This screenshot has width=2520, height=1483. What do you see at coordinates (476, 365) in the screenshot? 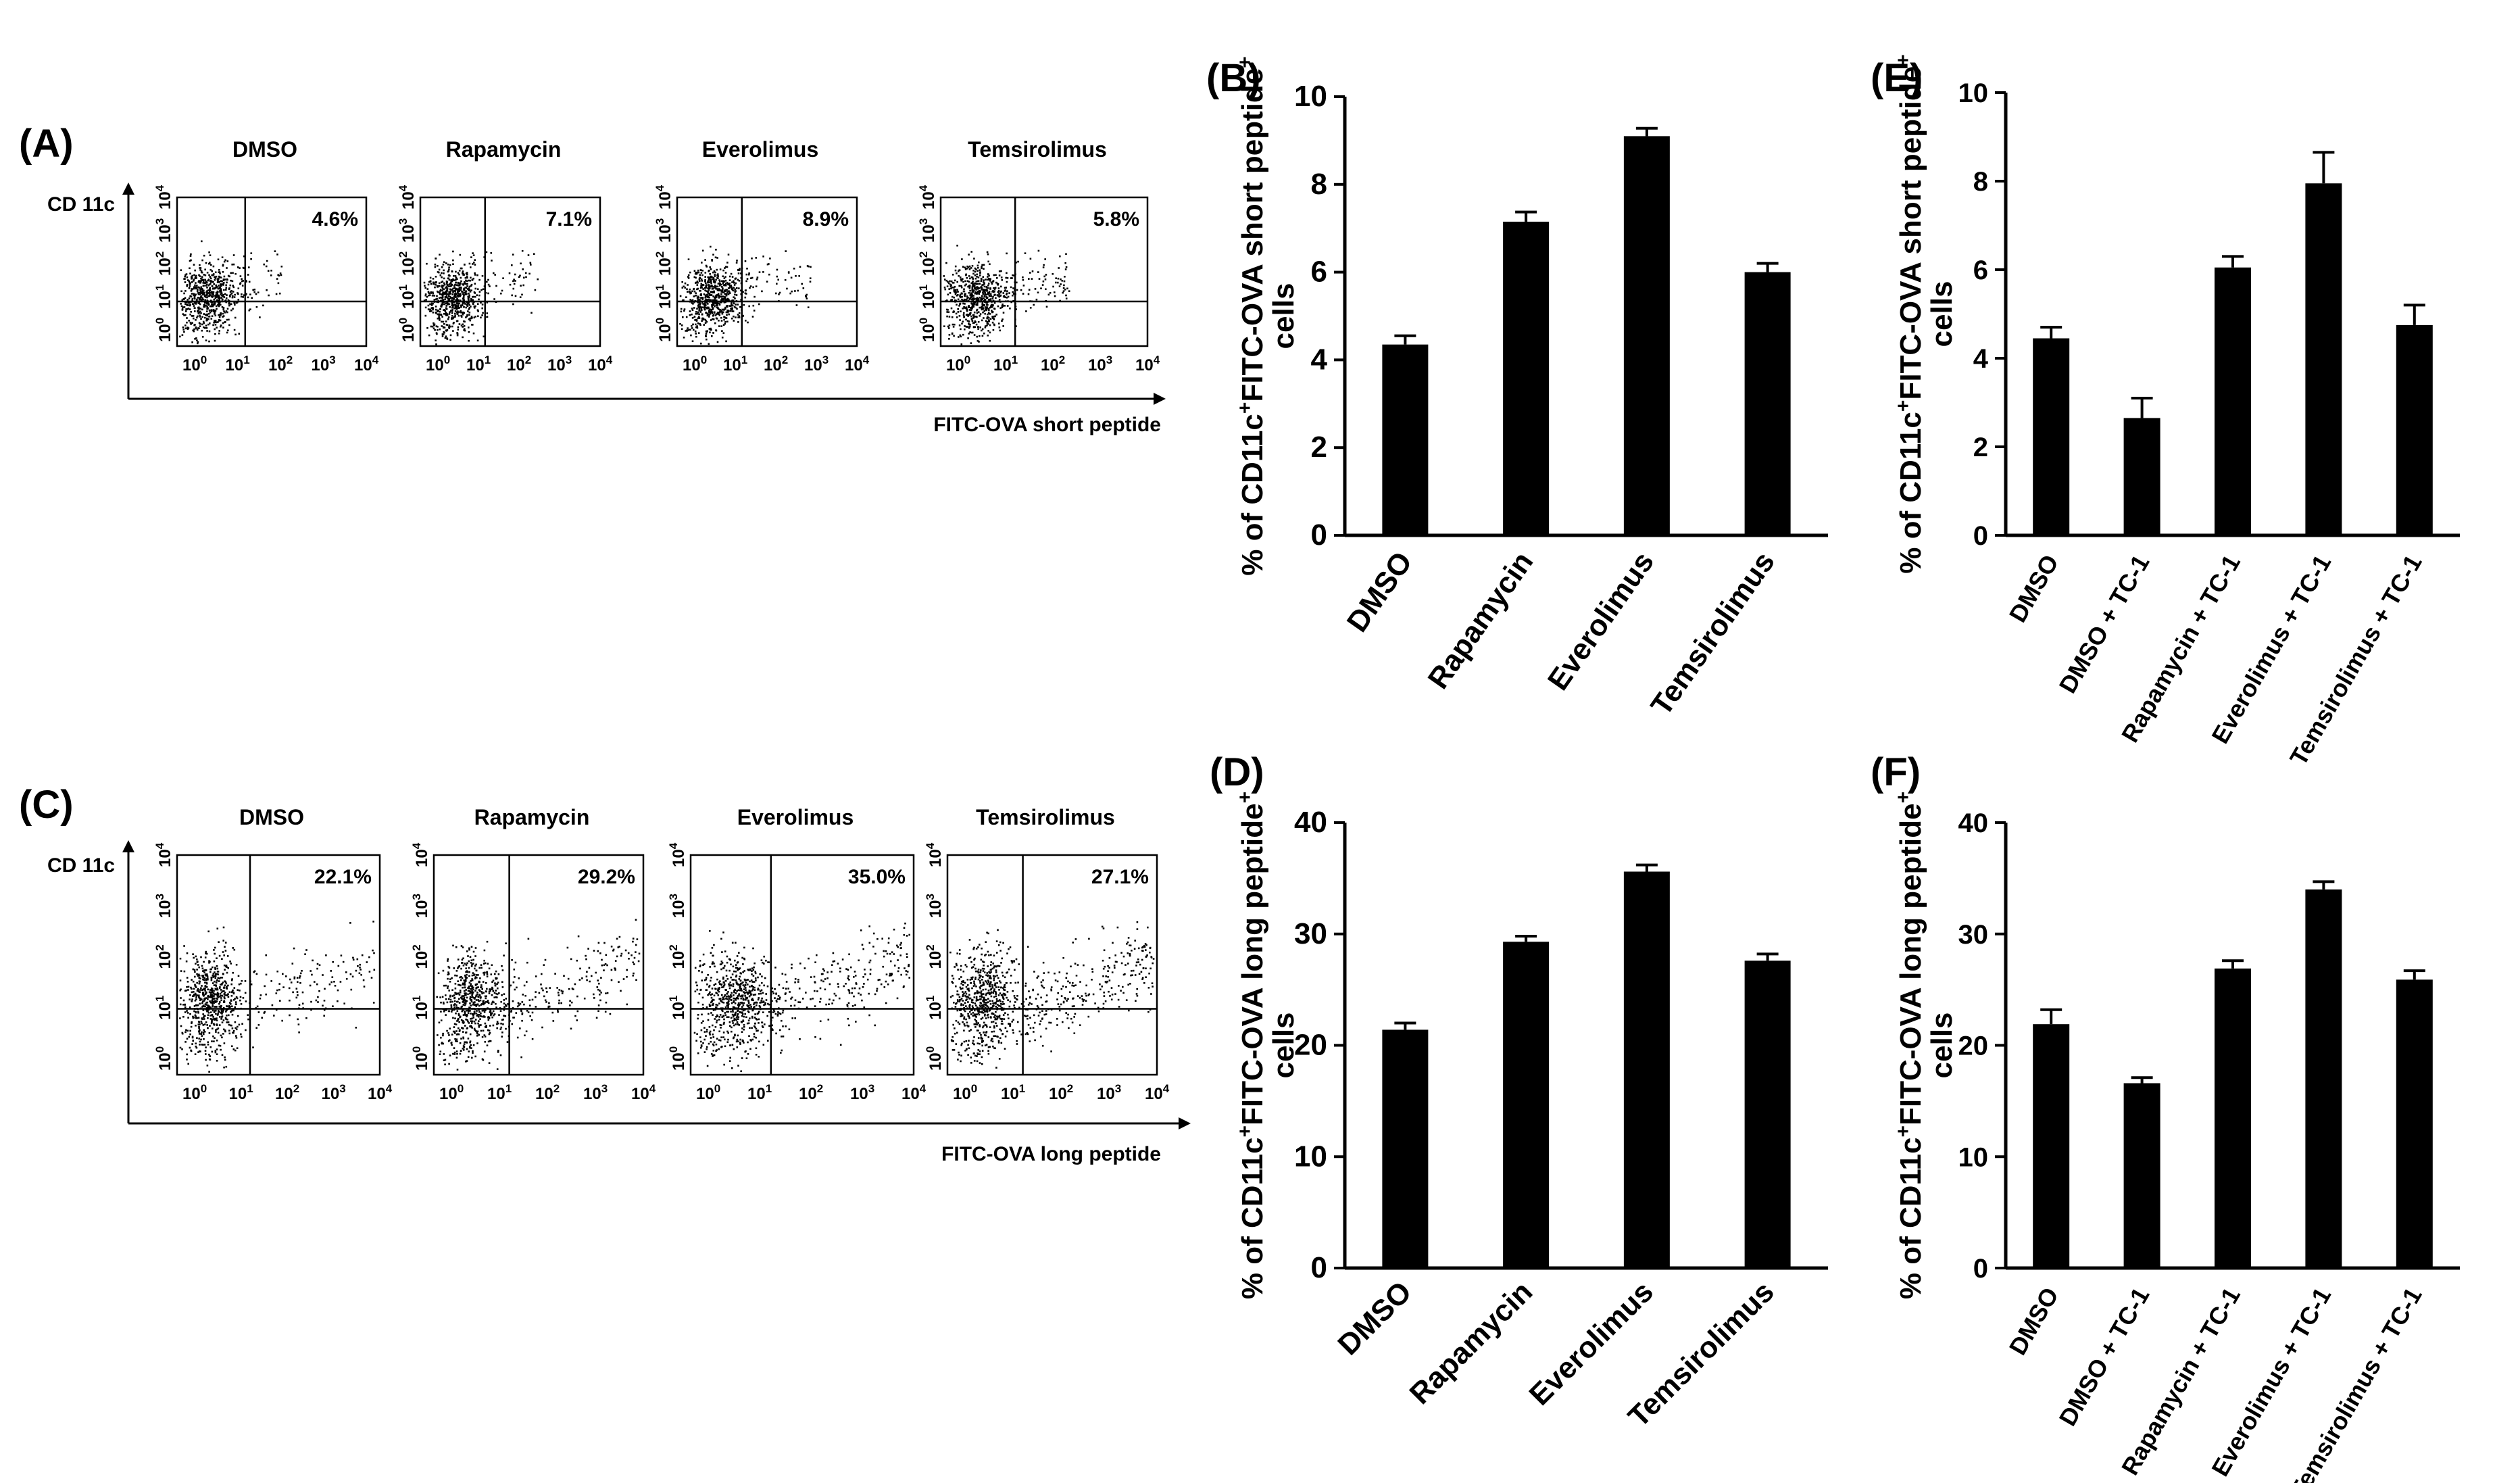
I see `x-tick-base: 10` at bounding box center [476, 365].